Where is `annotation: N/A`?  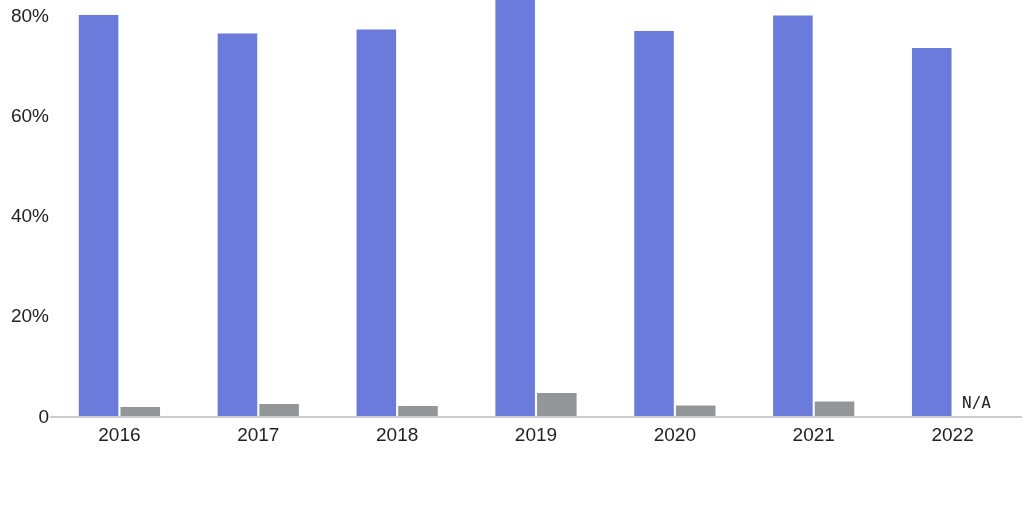
annotation: N/A is located at coordinates (977, 402).